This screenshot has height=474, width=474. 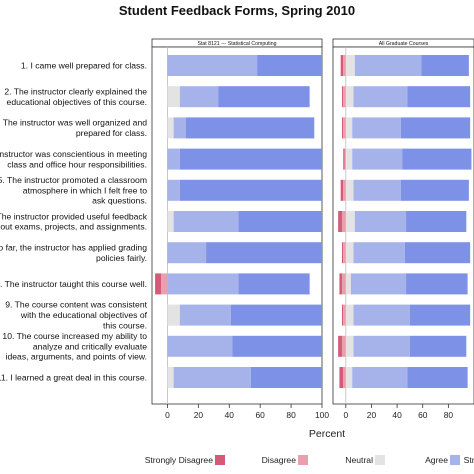 I want to click on question-label-line: prepared for class., so click(x=111, y=133).